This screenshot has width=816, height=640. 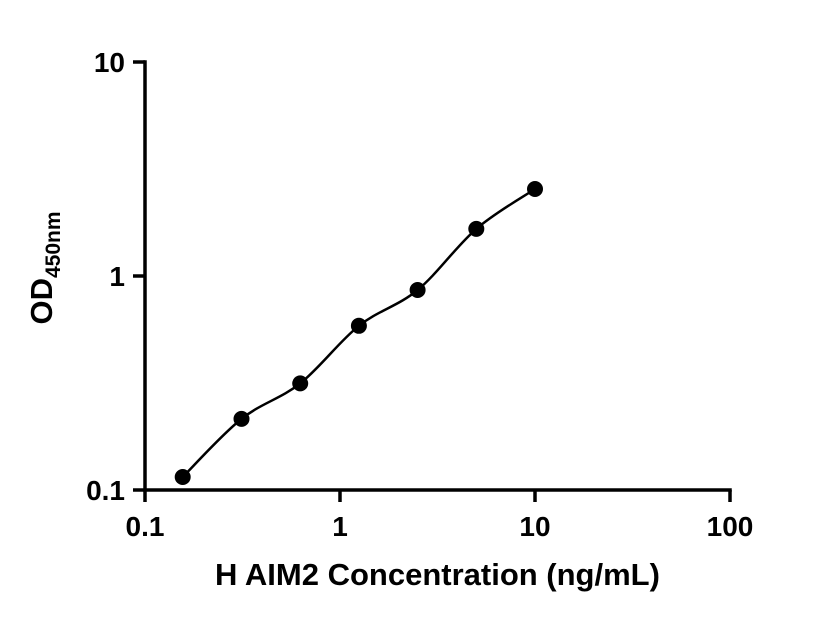 What do you see at coordinates (145, 526) in the screenshot?
I see `x-tick-label: 0.1` at bounding box center [145, 526].